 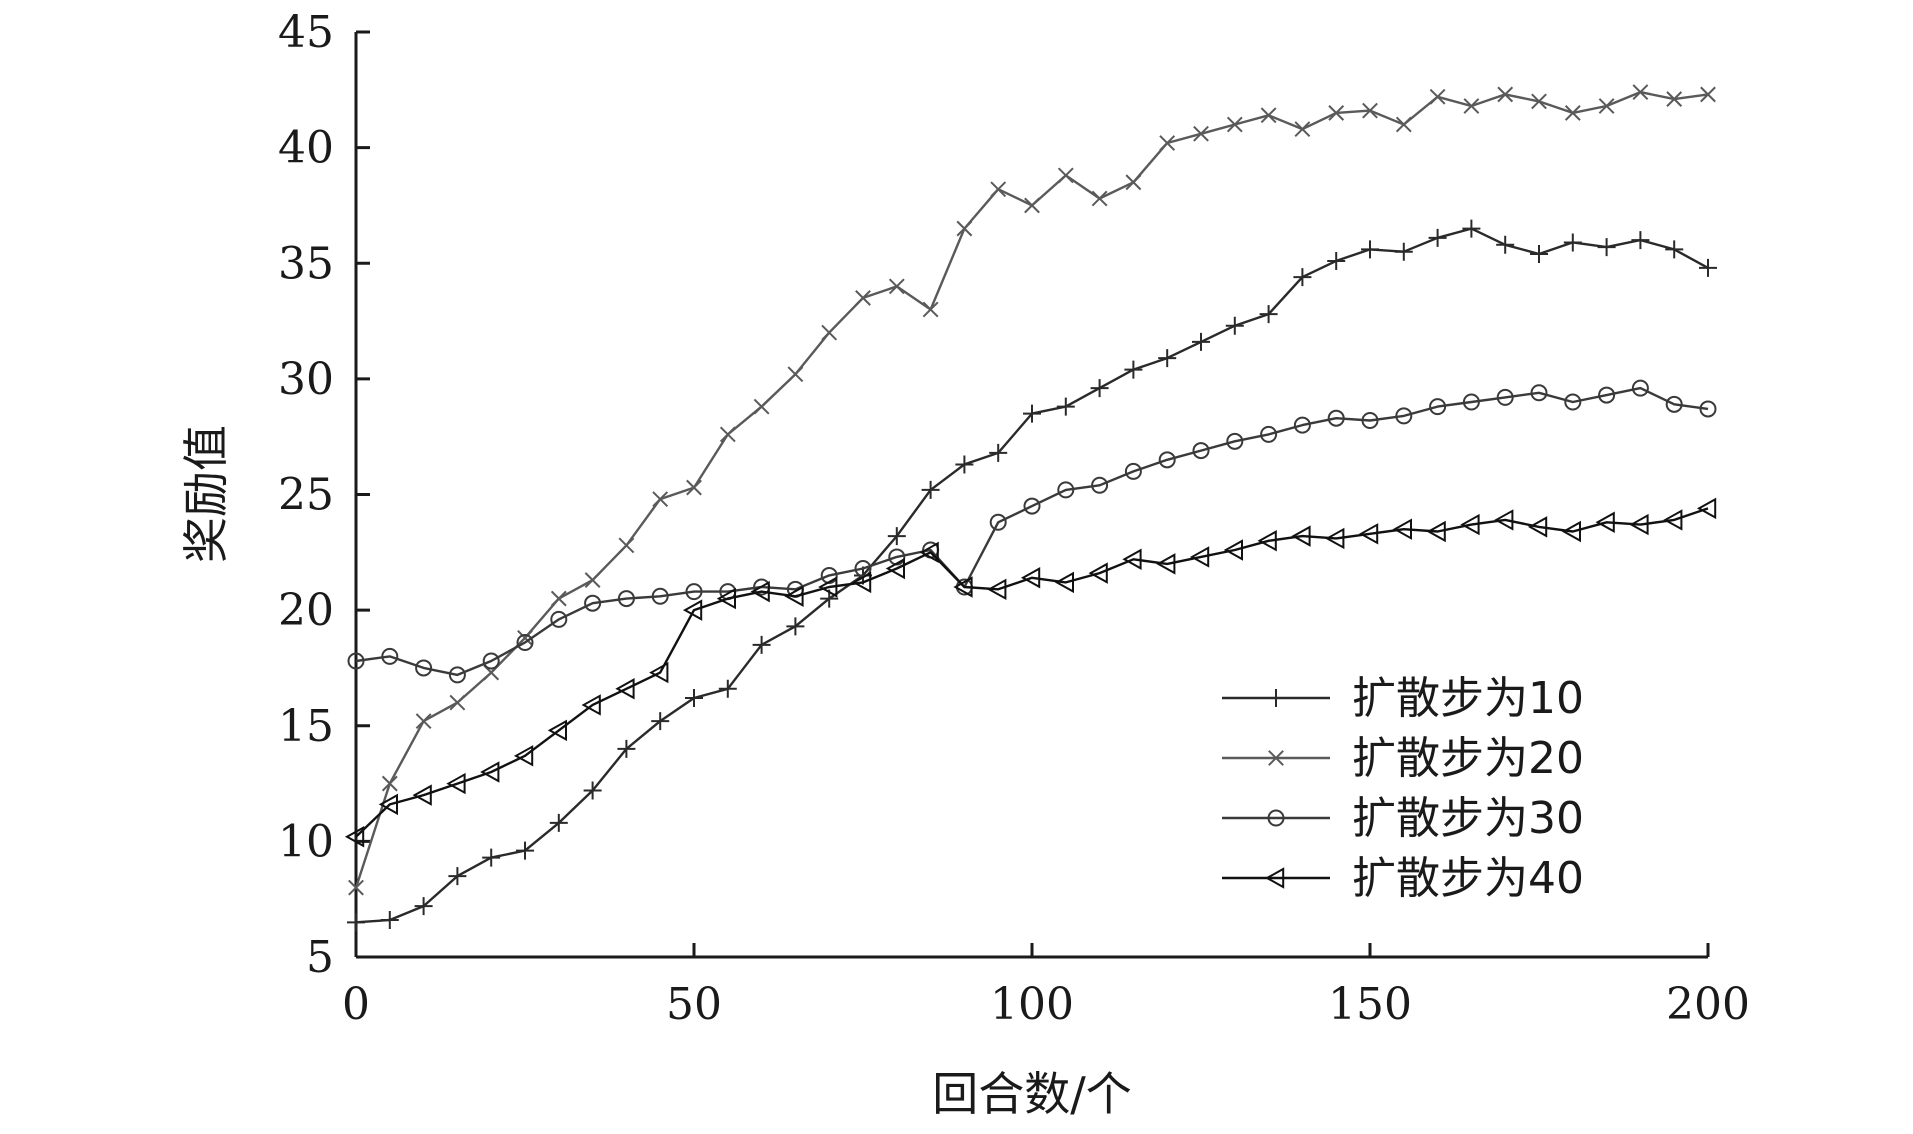 What do you see at coordinates (306, 32) in the screenshot?
I see `y-tick-label: 45` at bounding box center [306, 32].